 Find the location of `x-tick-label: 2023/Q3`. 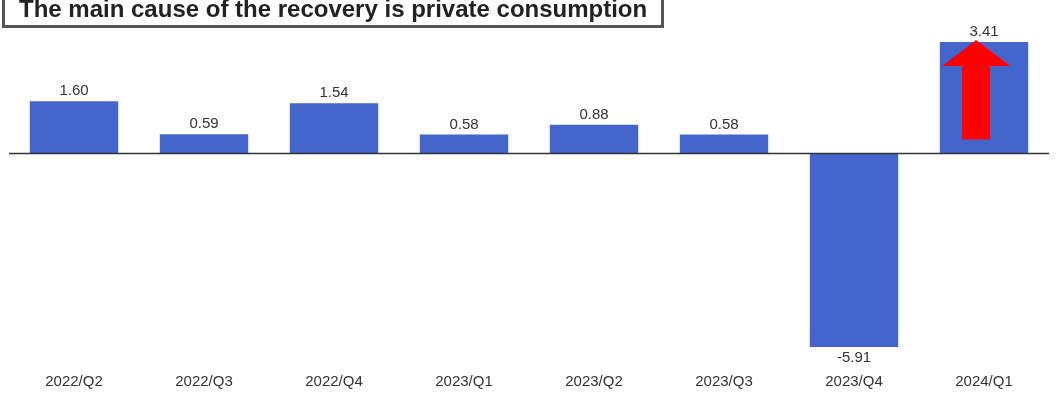

x-tick-label: 2023/Q3 is located at coordinates (724, 380).